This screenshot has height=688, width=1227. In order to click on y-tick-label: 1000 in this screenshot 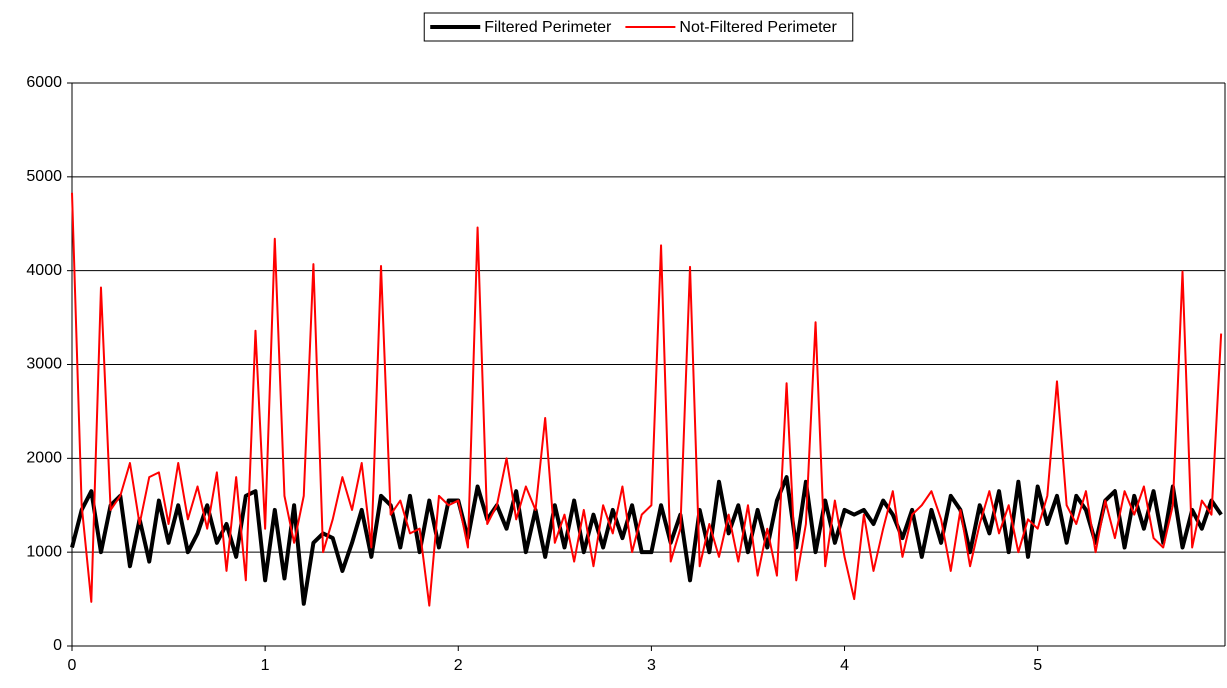, I will do `click(44, 551)`.